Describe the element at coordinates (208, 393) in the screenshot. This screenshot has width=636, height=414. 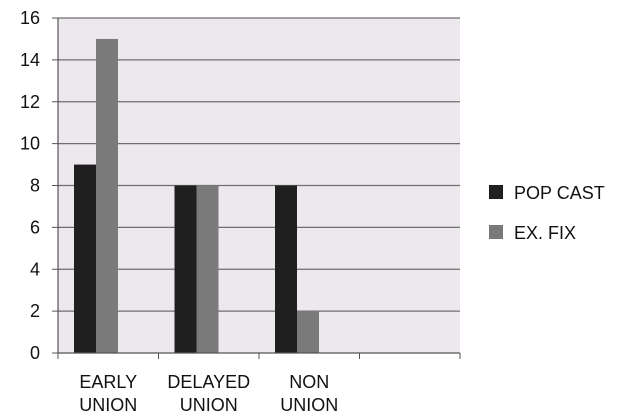
I see `x-axis-labels: EARLY UNION DELAYED UNION NON UNION` at that location.